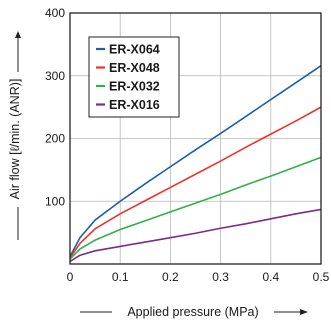 The image size is (331, 327). I want to click on legend-label: ER-X032, so click(134, 87).